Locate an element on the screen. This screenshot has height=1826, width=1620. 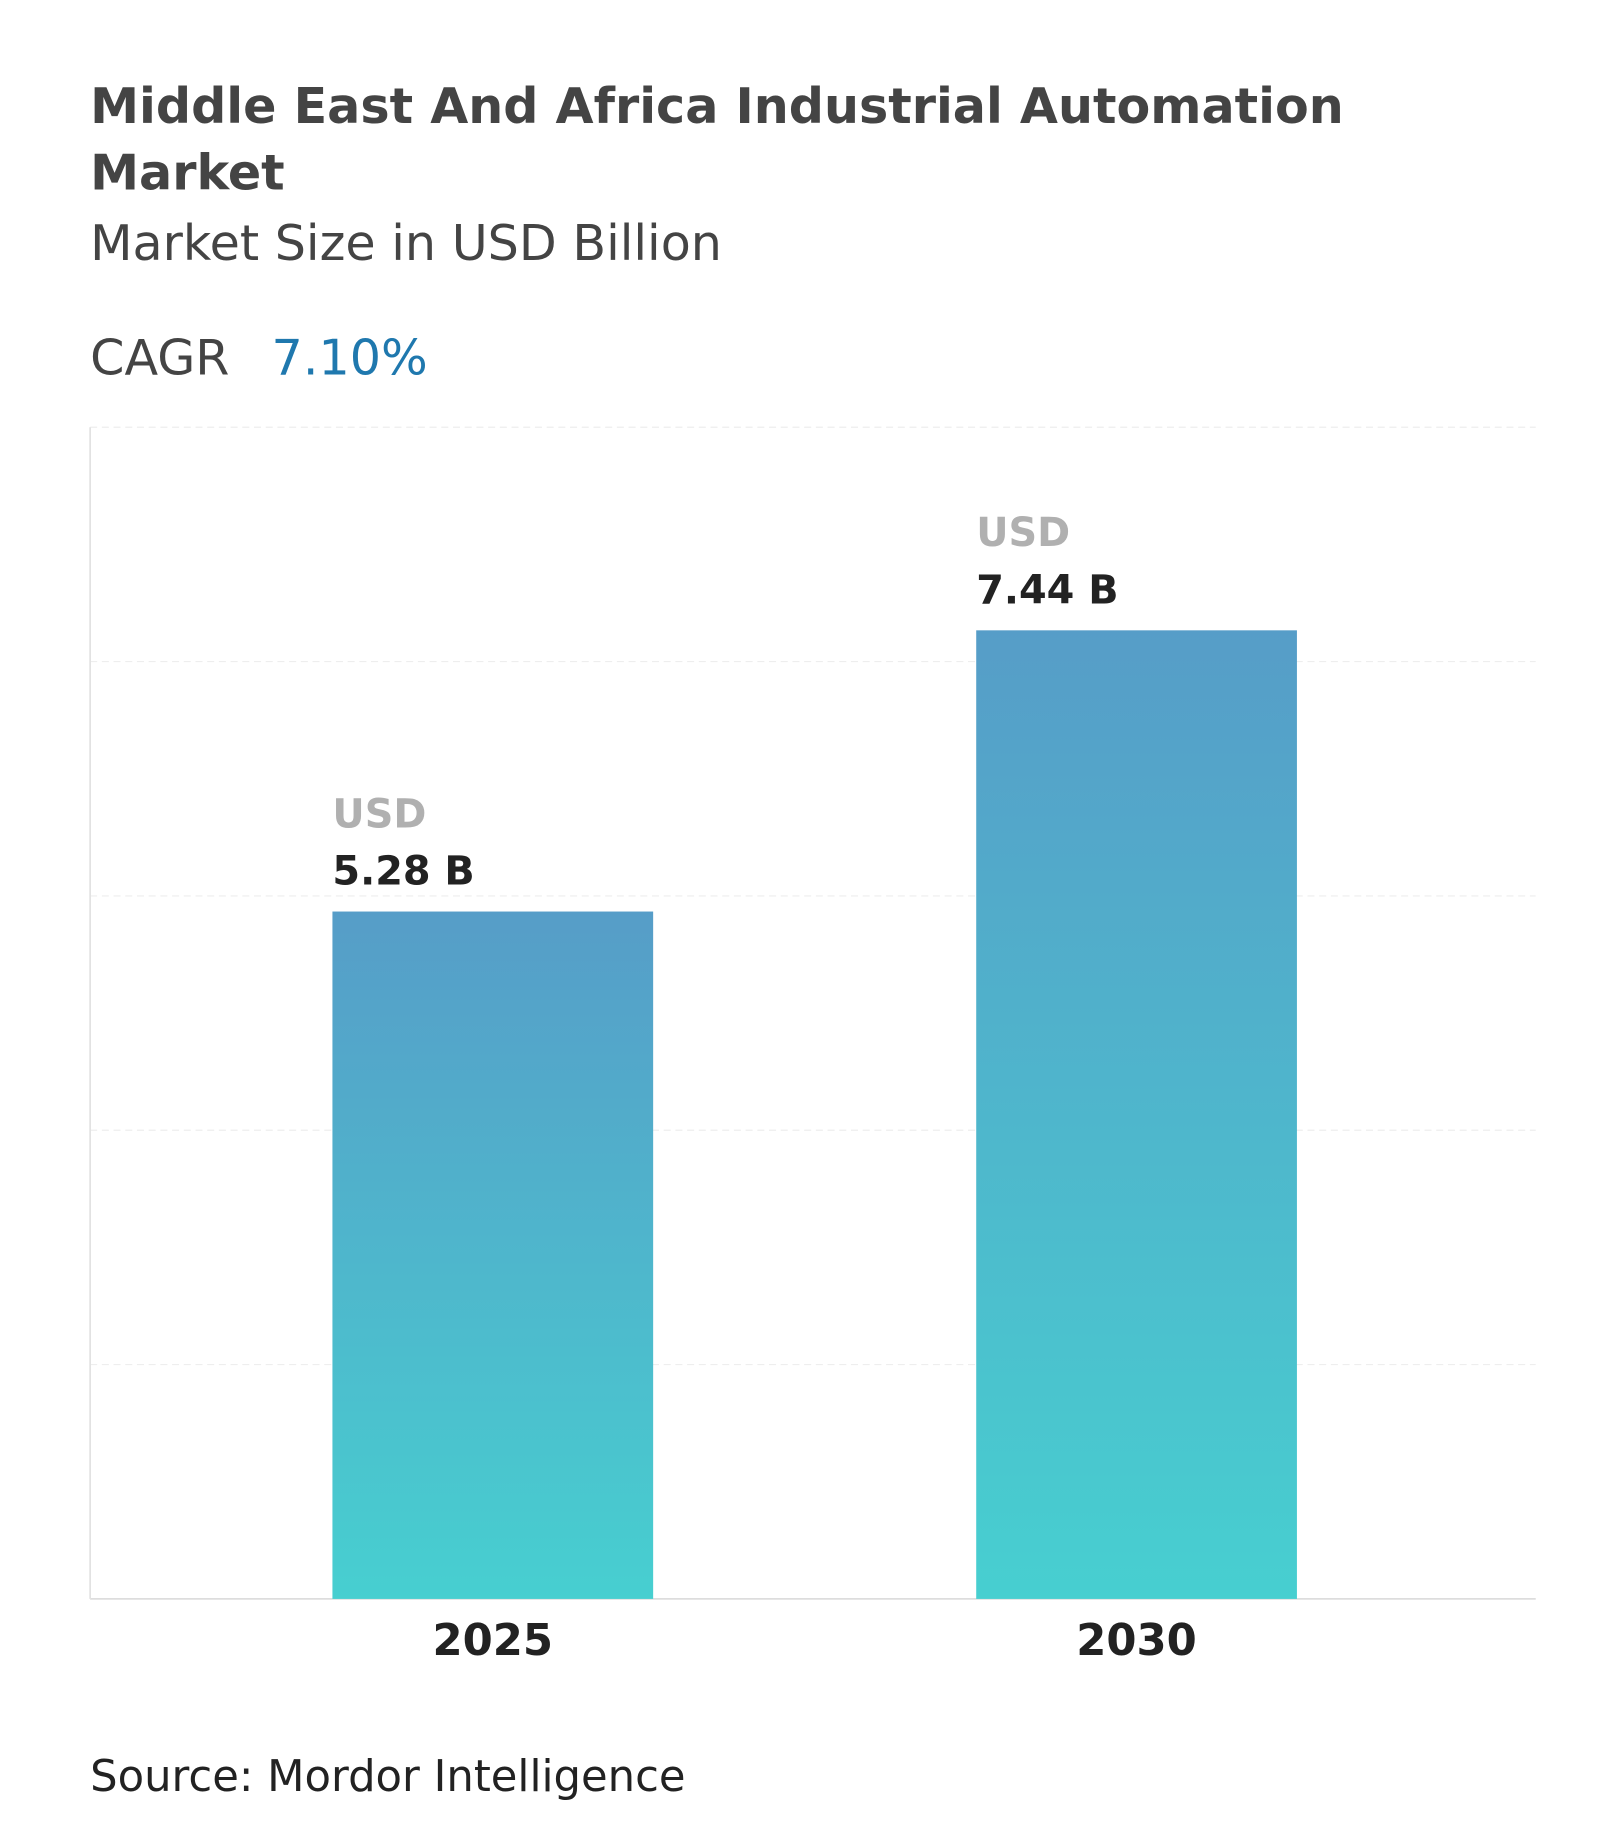
x-tick-label: 2025 is located at coordinates (493, 1641).